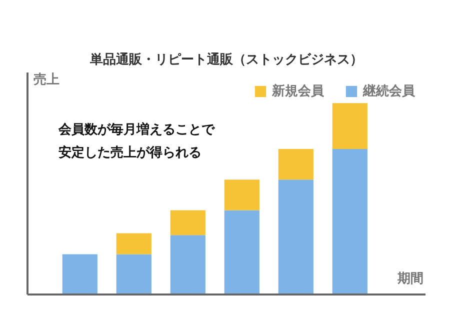 This screenshot has height=314, width=461. What do you see at coordinates (389, 91) in the screenshot?
I see `legend-label: 継続会員` at bounding box center [389, 91].